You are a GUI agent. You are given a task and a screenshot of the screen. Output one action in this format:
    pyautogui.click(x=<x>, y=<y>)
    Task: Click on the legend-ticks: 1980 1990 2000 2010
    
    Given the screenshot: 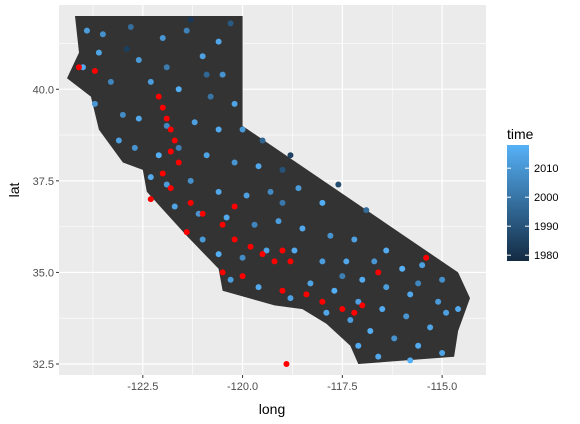 What is the action you would take?
    pyautogui.click(x=532, y=212)
    